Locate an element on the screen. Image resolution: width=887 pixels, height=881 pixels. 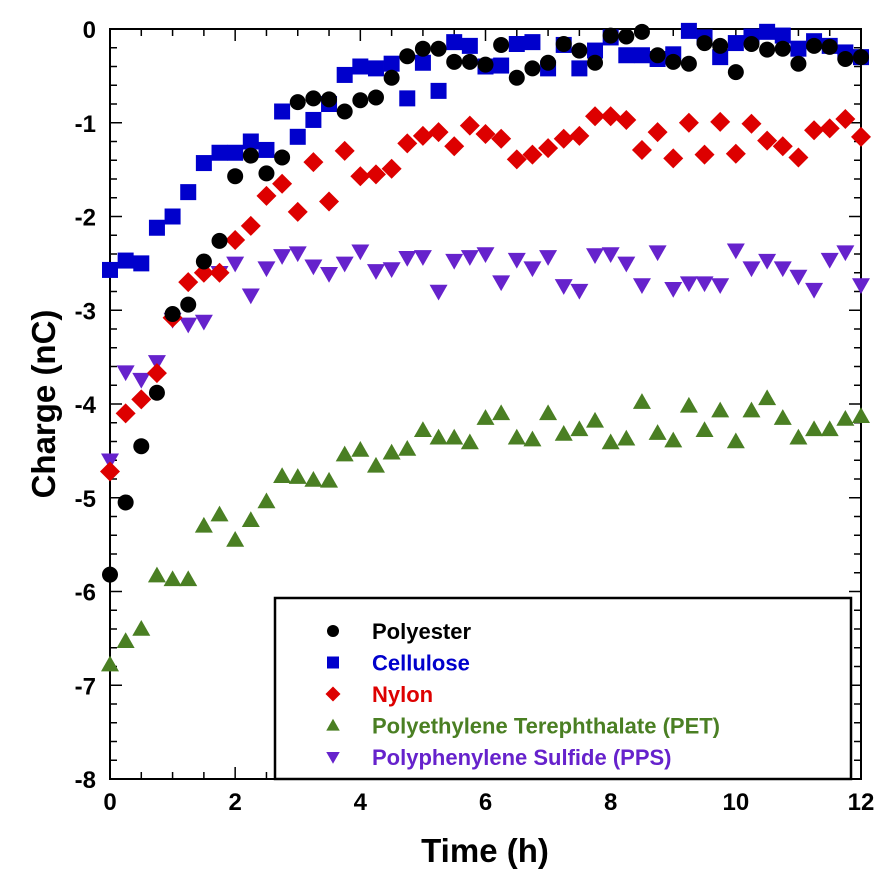
legend-item: Polyethylene Terephthalate (PET) is located at coordinates (523, 726).